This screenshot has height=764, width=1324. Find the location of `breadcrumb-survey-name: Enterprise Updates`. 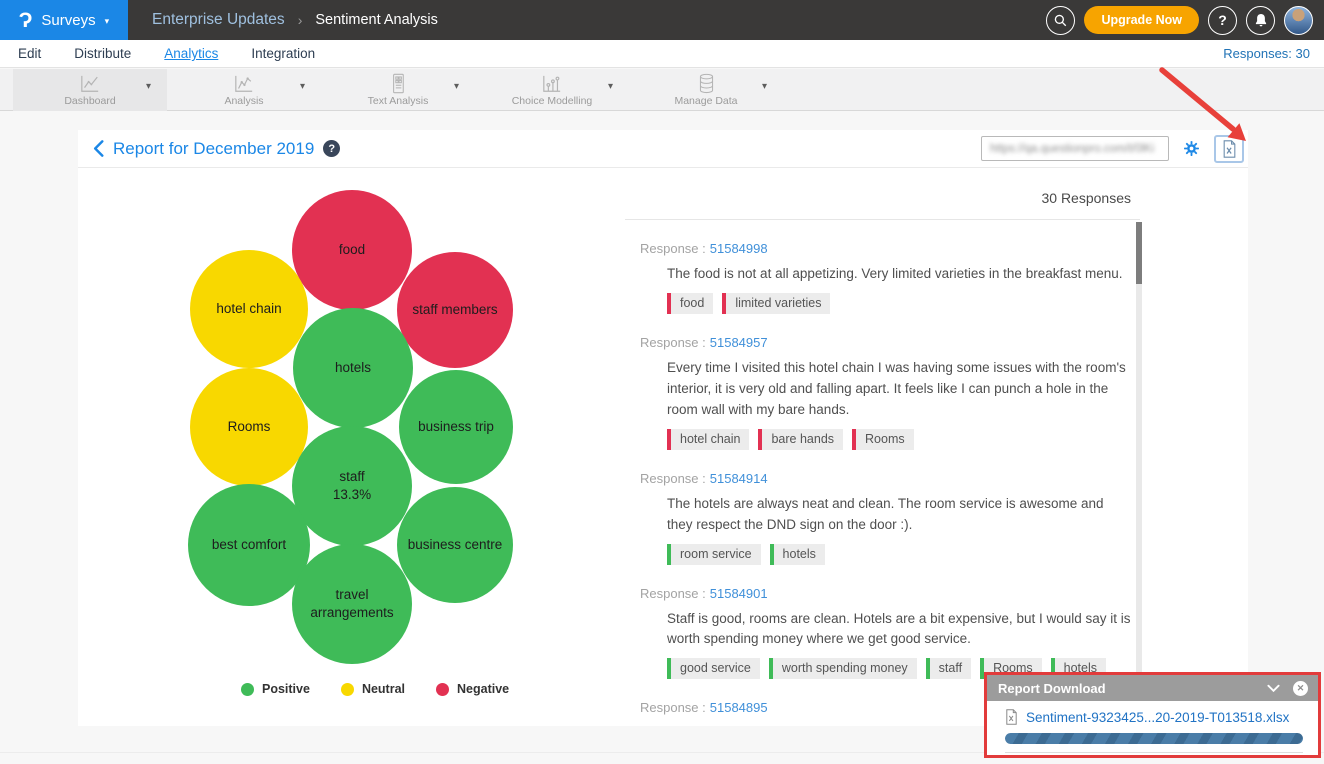

breadcrumb-survey-name: Enterprise Updates is located at coordinates (218, 19).